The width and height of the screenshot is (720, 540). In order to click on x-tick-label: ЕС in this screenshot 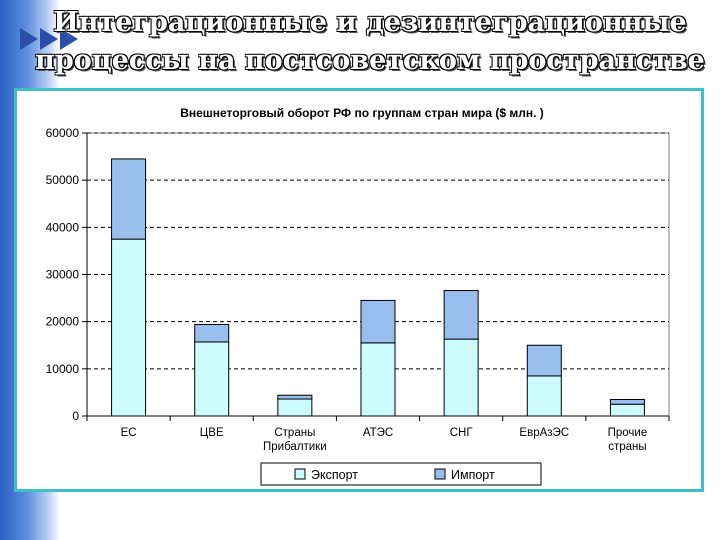, I will do `click(129, 433)`.